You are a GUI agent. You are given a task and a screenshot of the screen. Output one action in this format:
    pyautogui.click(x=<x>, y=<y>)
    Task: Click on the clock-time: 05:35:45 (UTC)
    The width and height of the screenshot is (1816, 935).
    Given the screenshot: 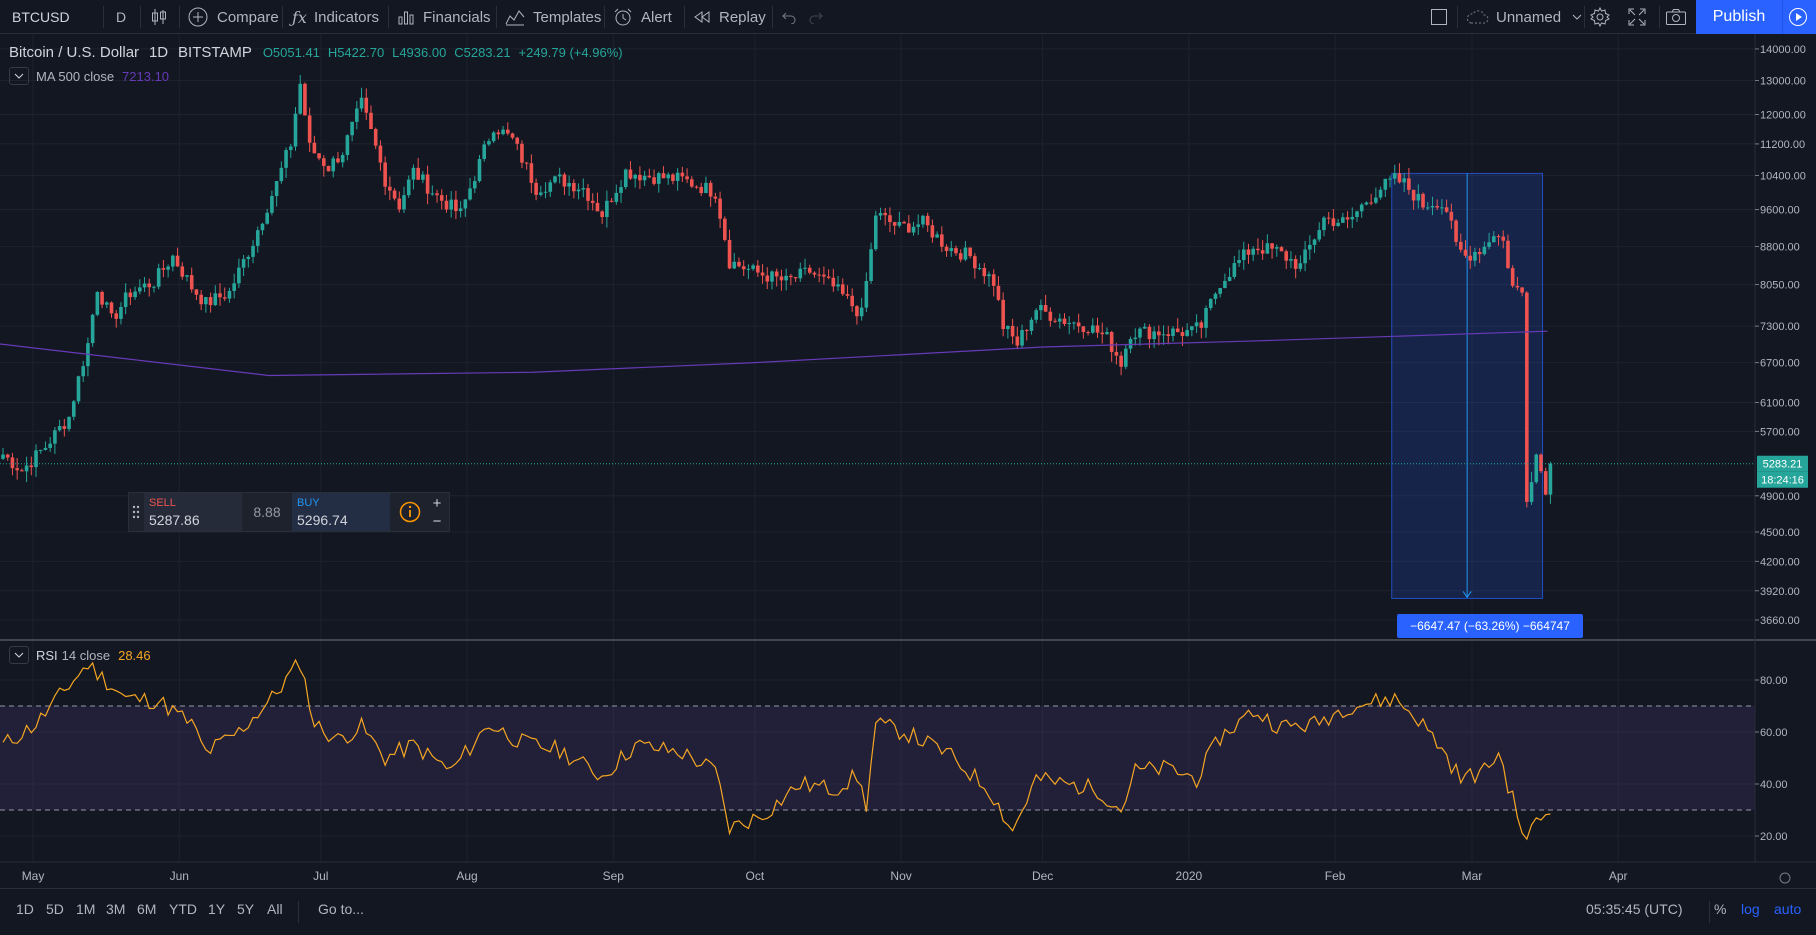 What is the action you would take?
    pyautogui.click(x=1634, y=909)
    